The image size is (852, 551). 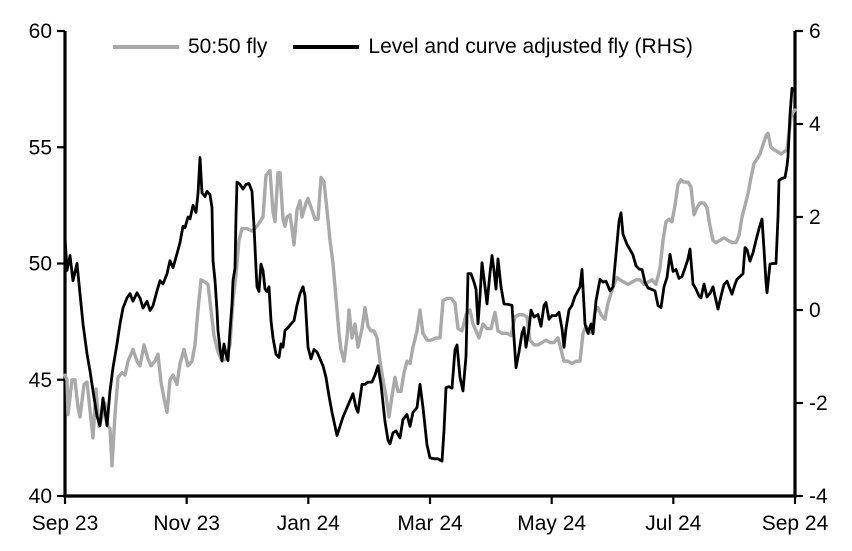 What do you see at coordinates (551, 523) in the screenshot?
I see `x-axis-tick-label: May 24` at bounding box center [551, 523].